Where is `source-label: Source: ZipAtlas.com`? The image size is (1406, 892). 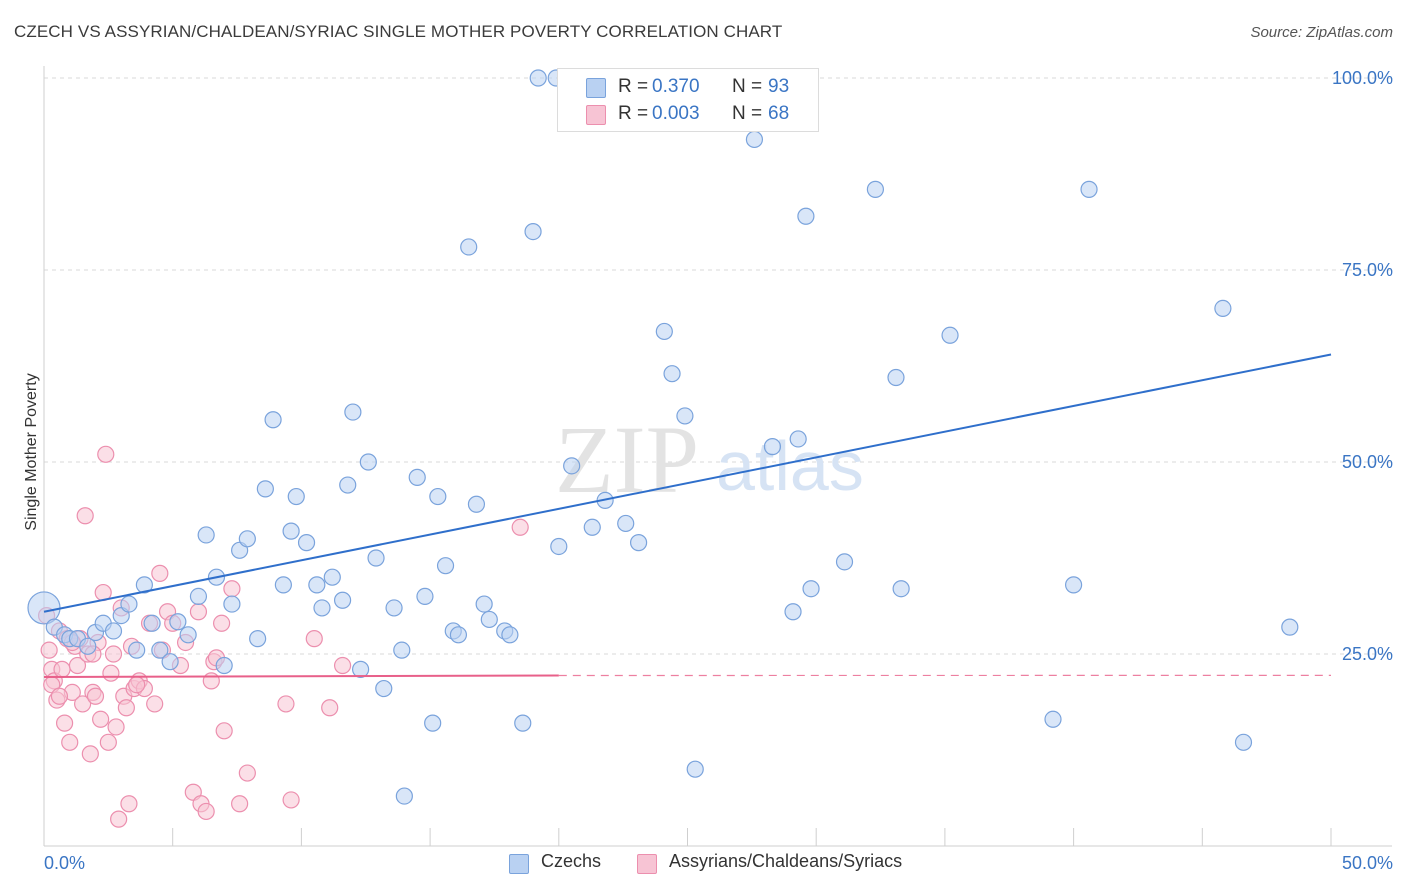
source-label: Source: ZipAtlas.com is located at coordinates (1321, 32).